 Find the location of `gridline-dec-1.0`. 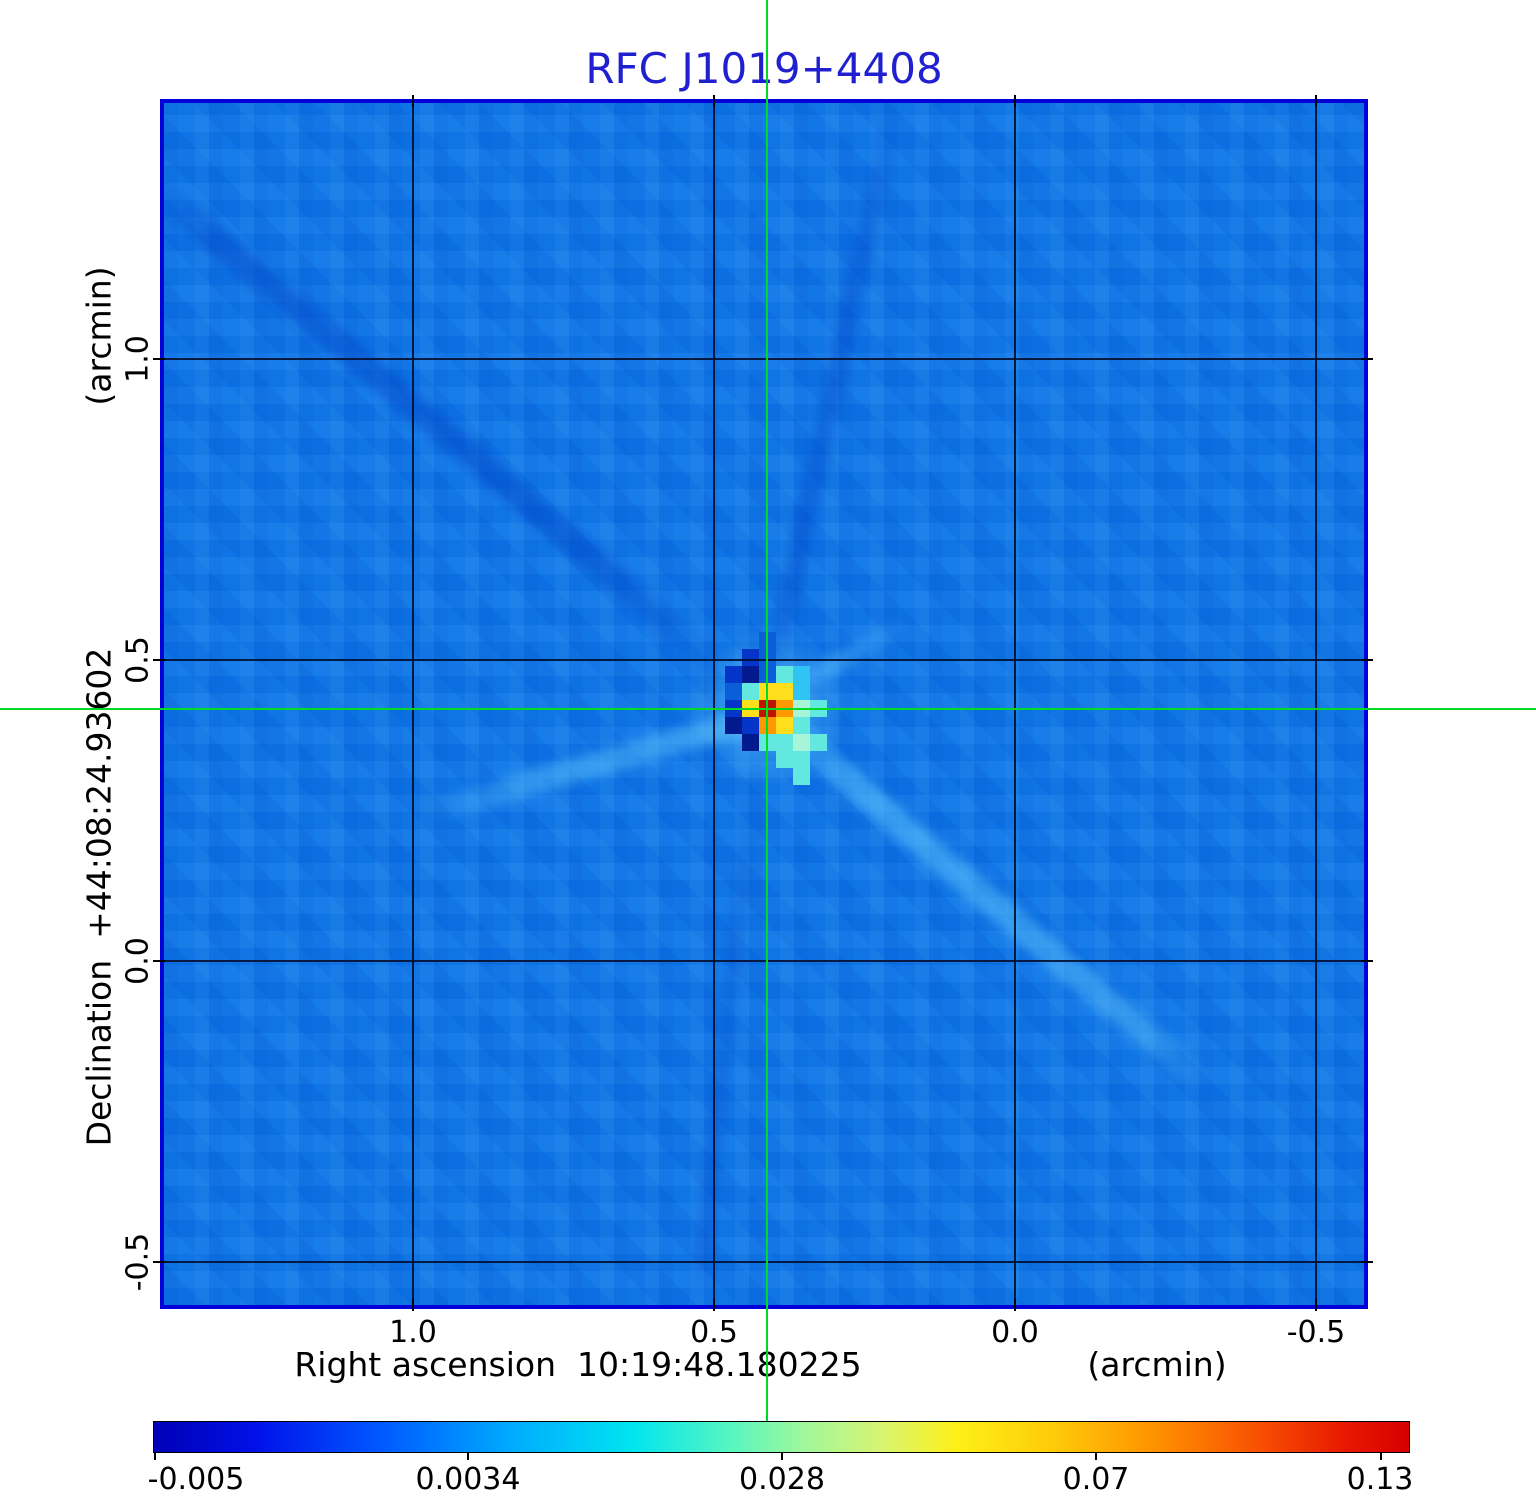

gridline-dec-1.0 is located at coordinates (764, 359).